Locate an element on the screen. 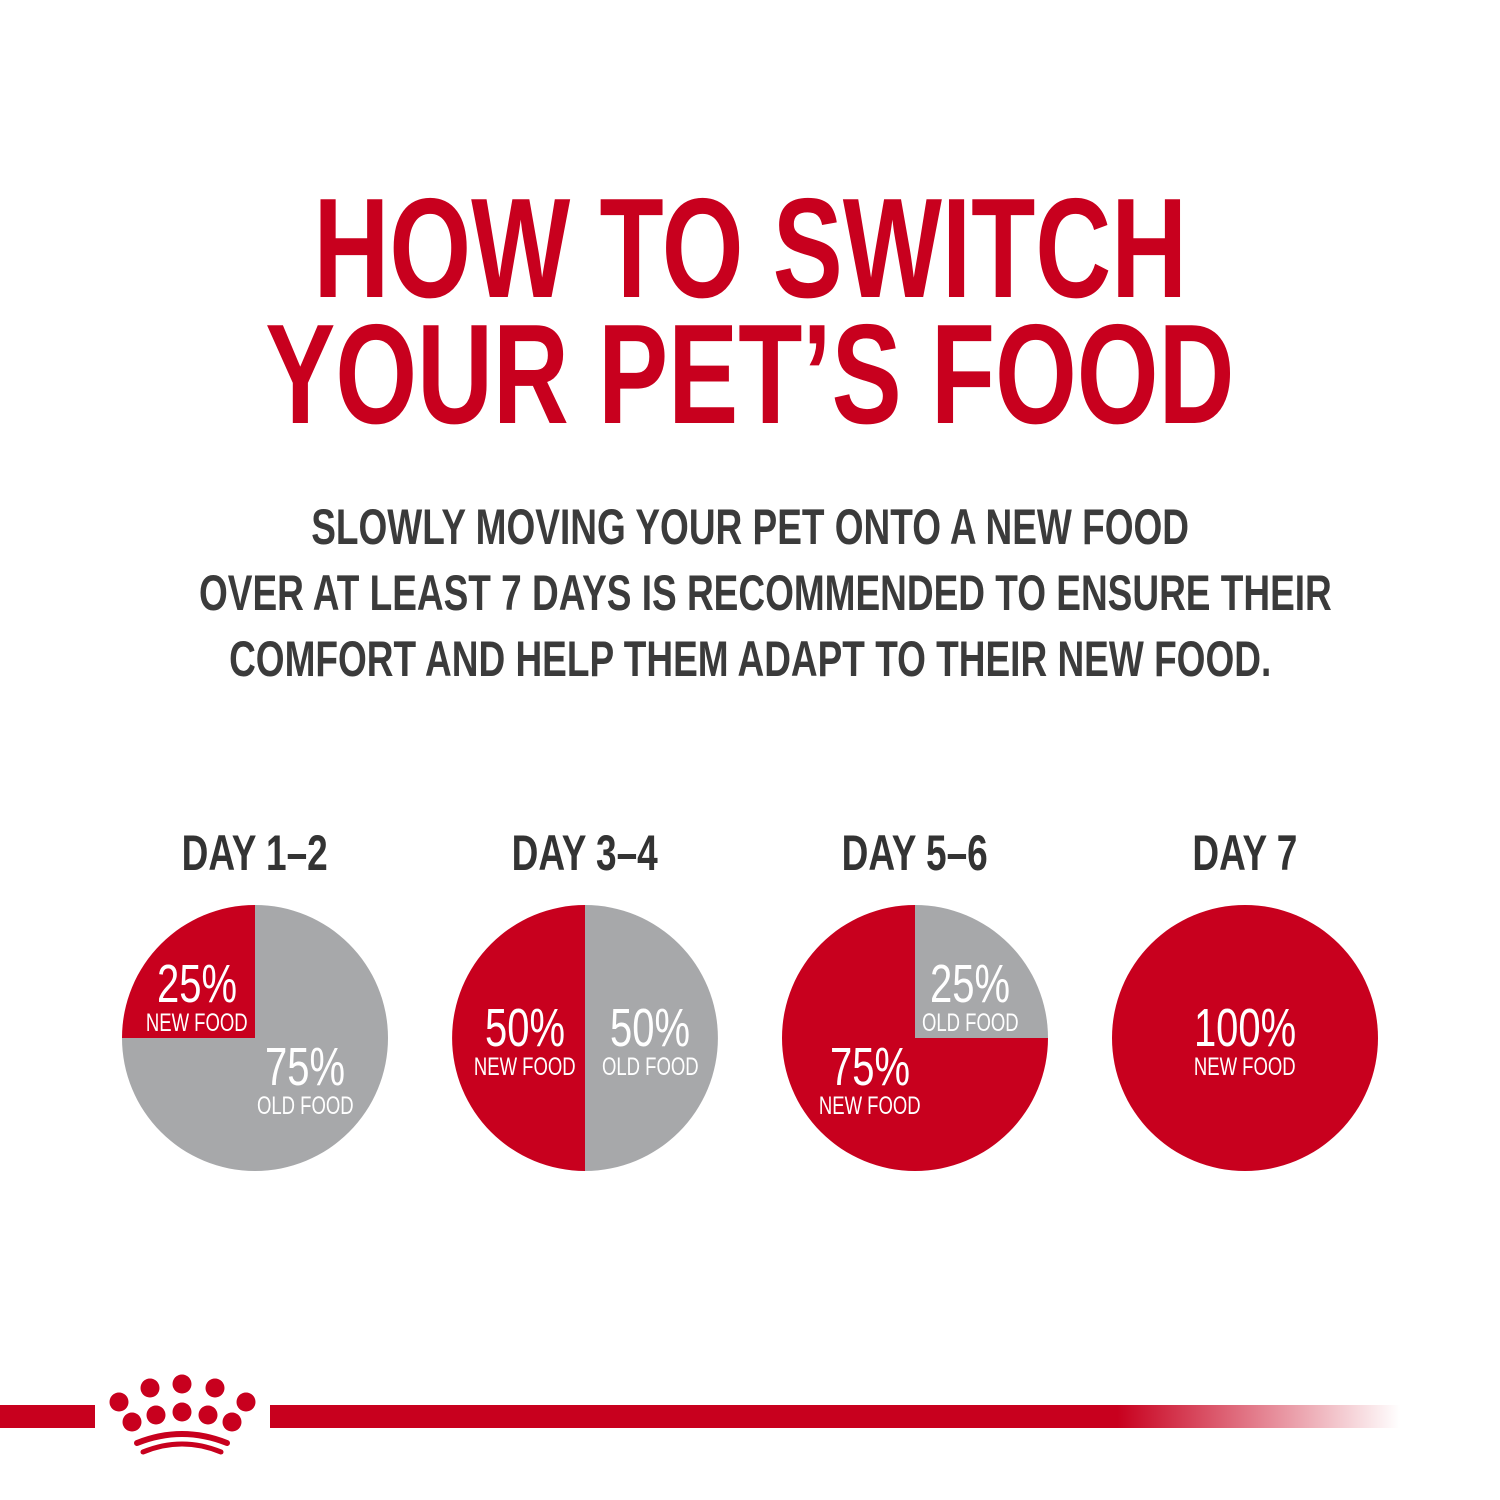 This screenshot has height=1500, width=1500. day-5-6-new-label: 75% NEW FOOD is located at coordinates (870, 1078).